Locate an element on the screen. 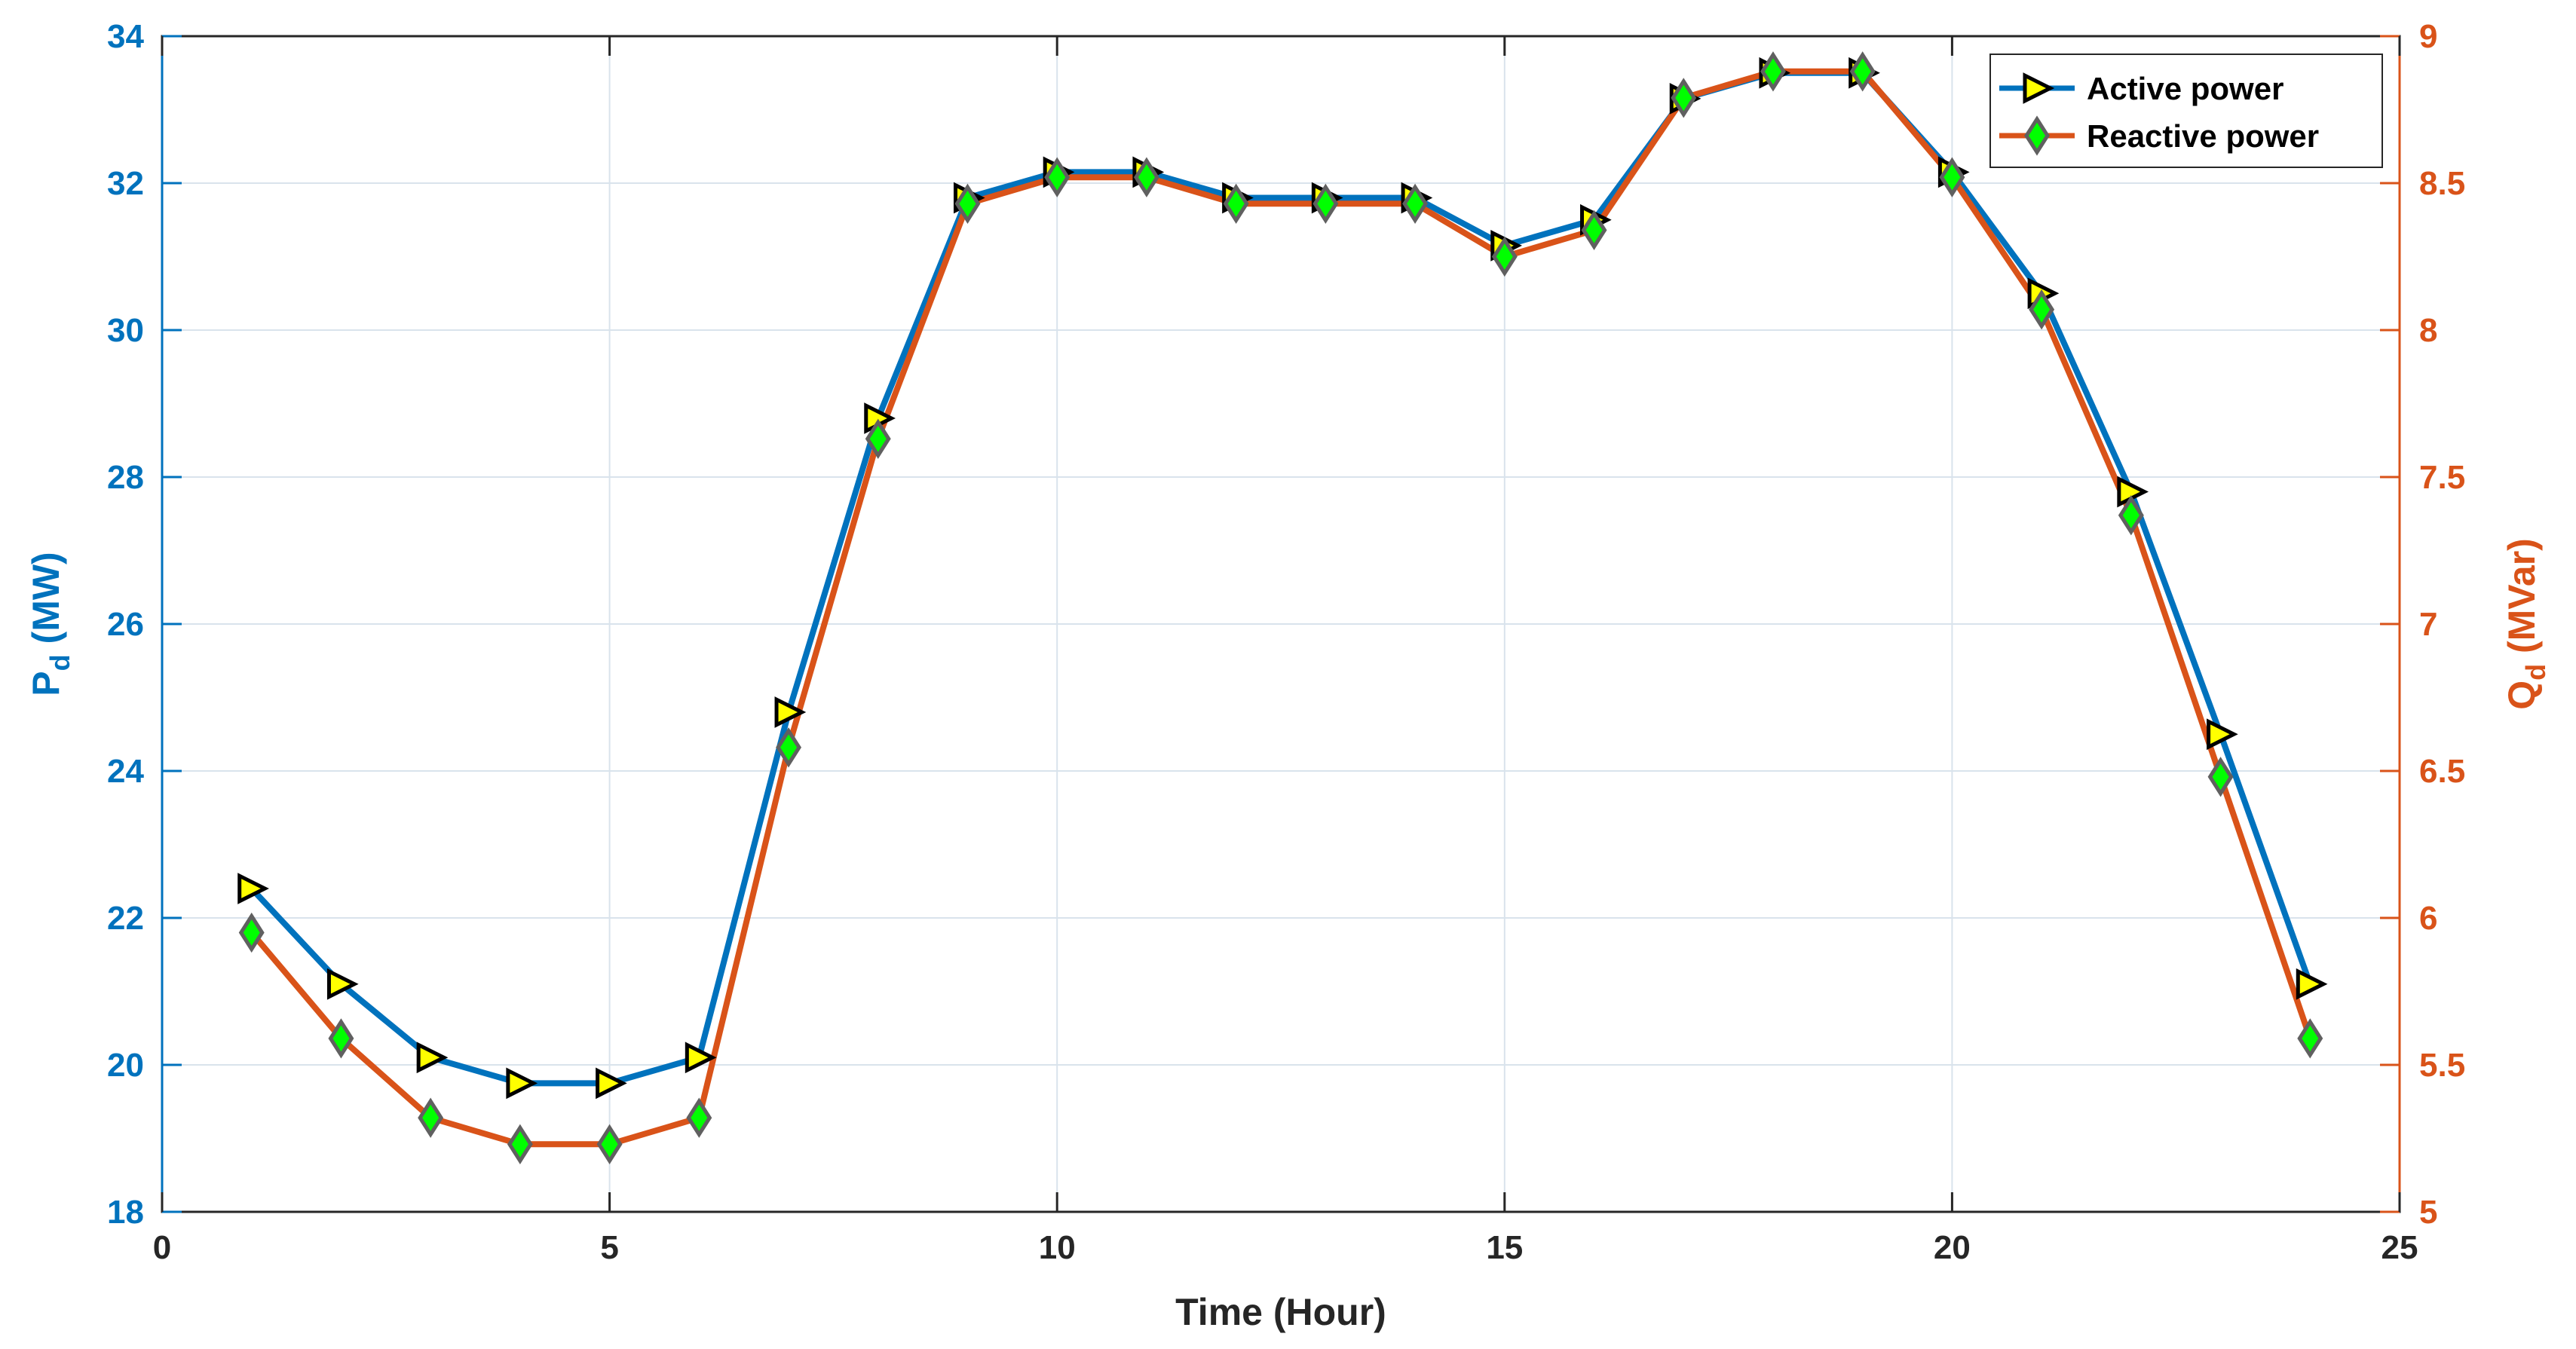 This screenshot has width=2576, height=1349. right-y-tick-label: 9 is located at coordinates (2428, 36).